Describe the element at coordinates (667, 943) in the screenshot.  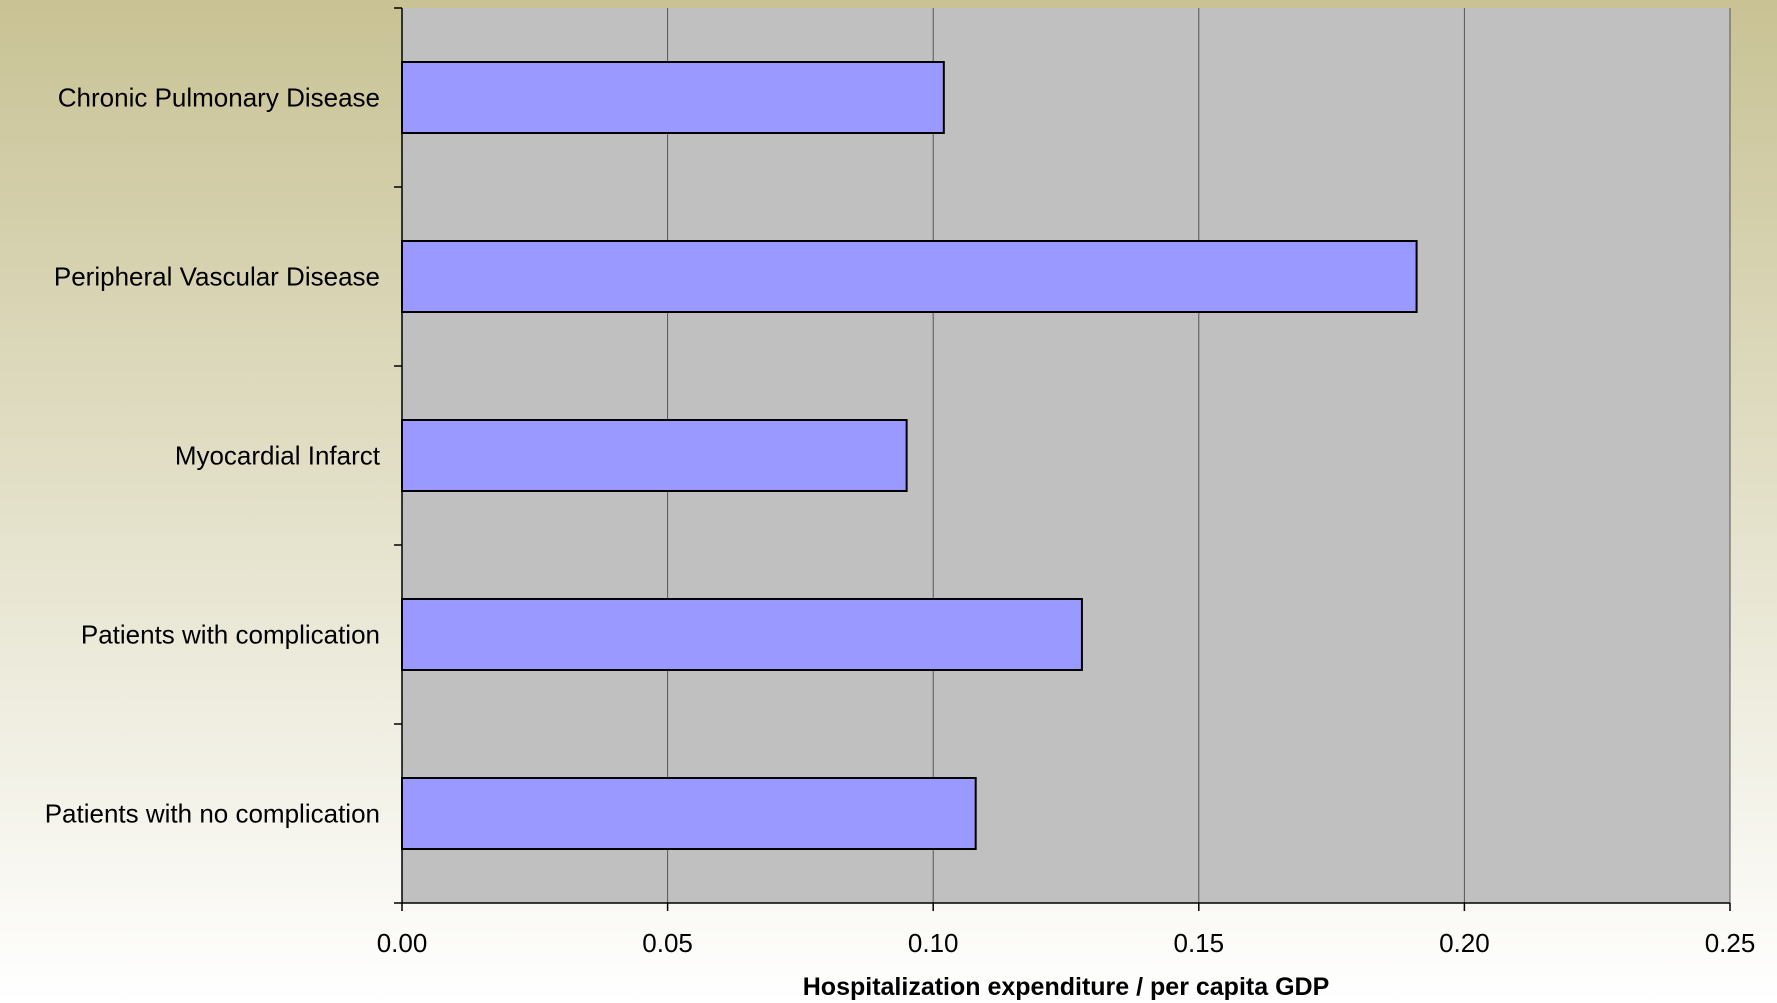
I see `x-tick-label-0.05: 0.05` at that location.